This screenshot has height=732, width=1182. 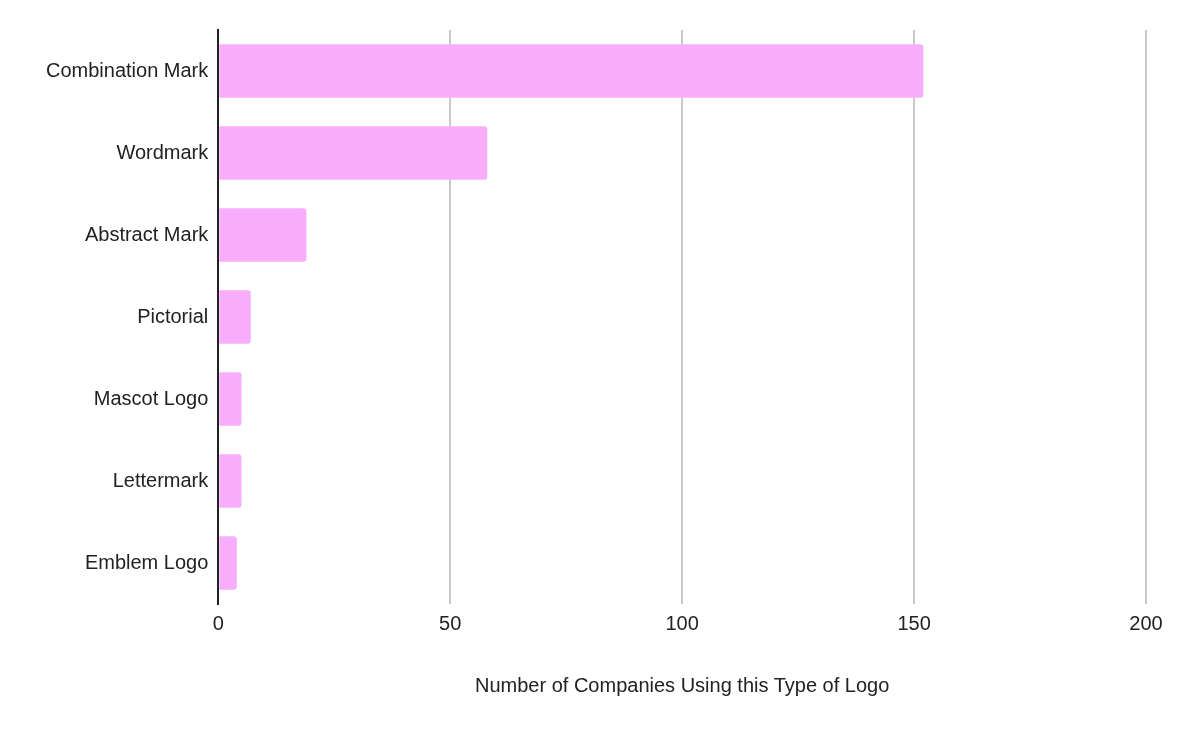 What do you see at coordinates (146, 561) in the screenshot?
I see `y-tick-label: Emblem Logo` at bounding box center [146, 561].